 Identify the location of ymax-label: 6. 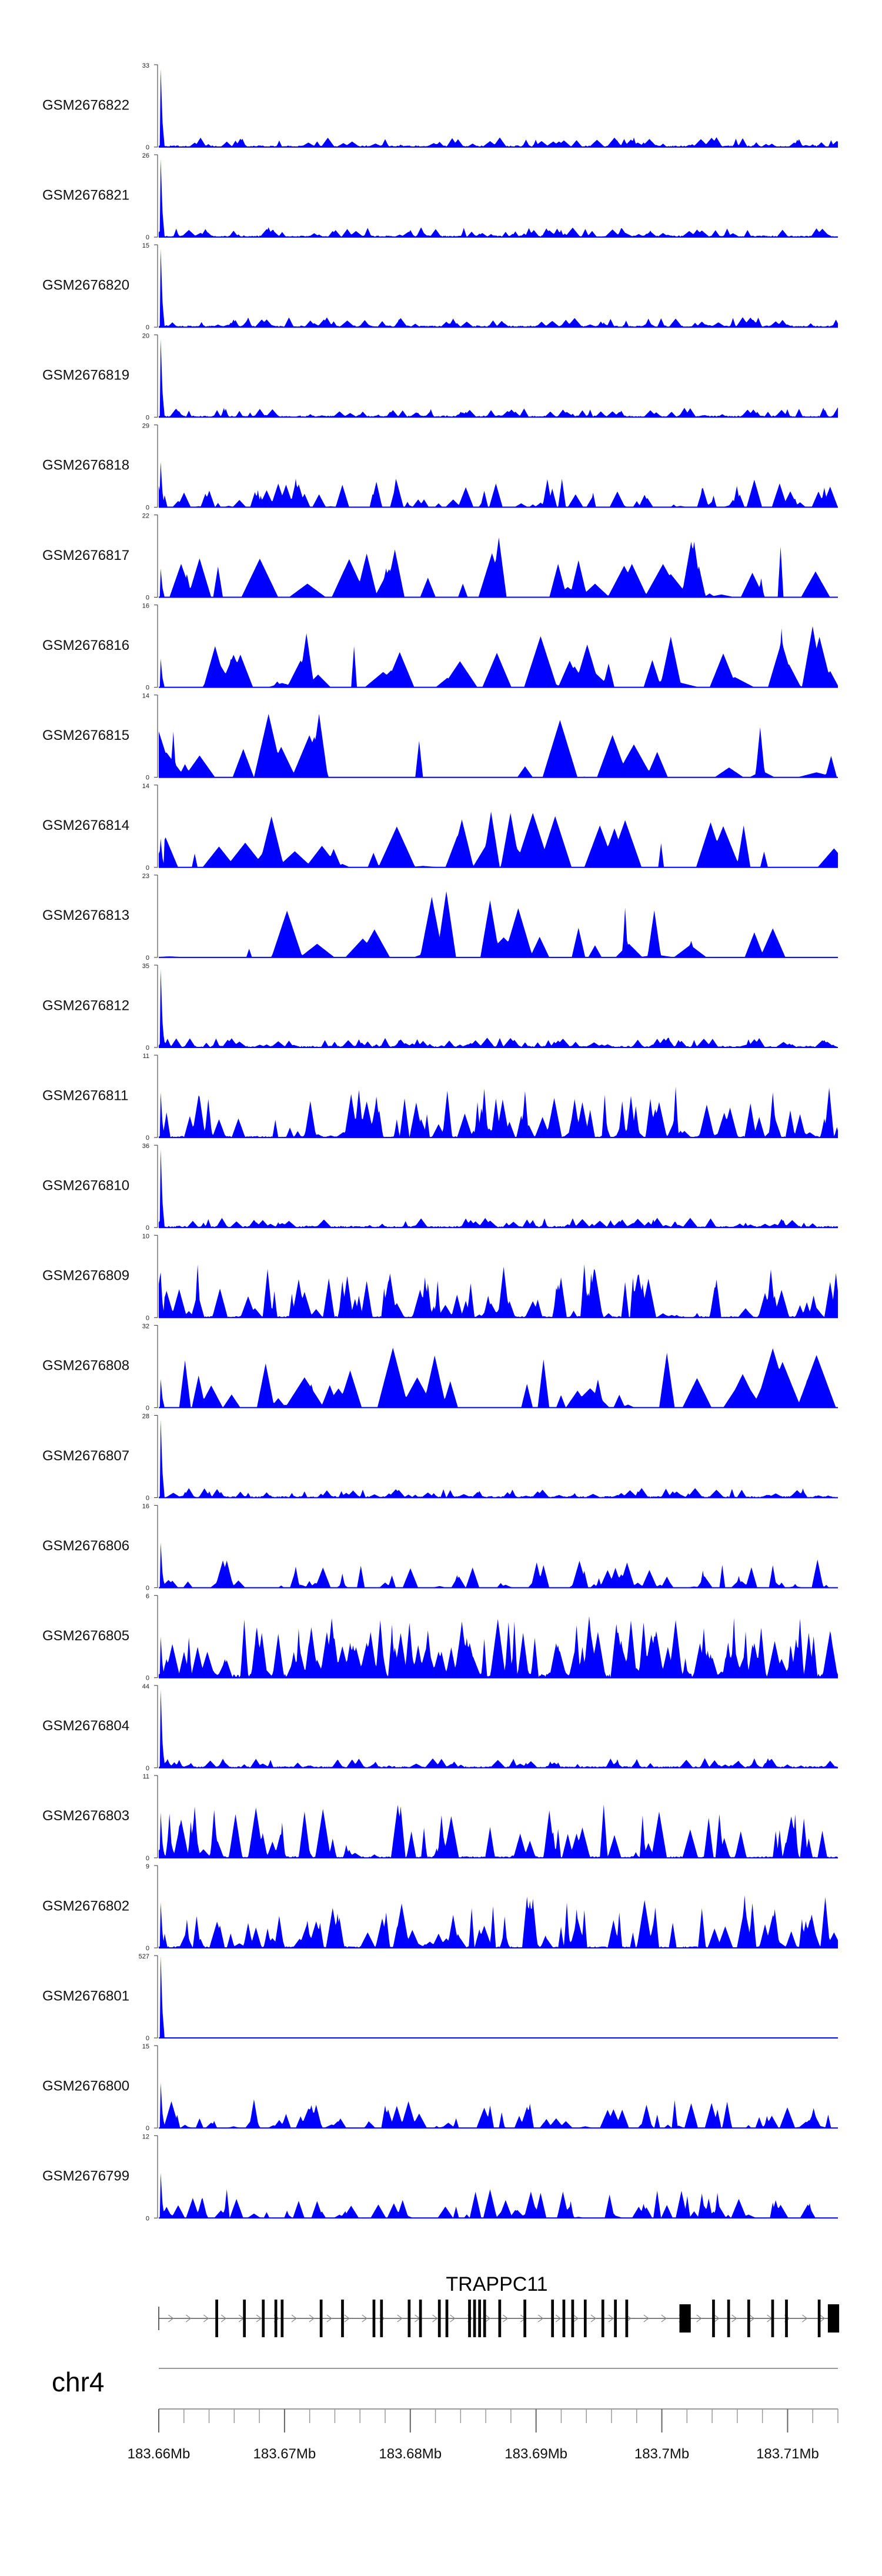
(147, 1596).